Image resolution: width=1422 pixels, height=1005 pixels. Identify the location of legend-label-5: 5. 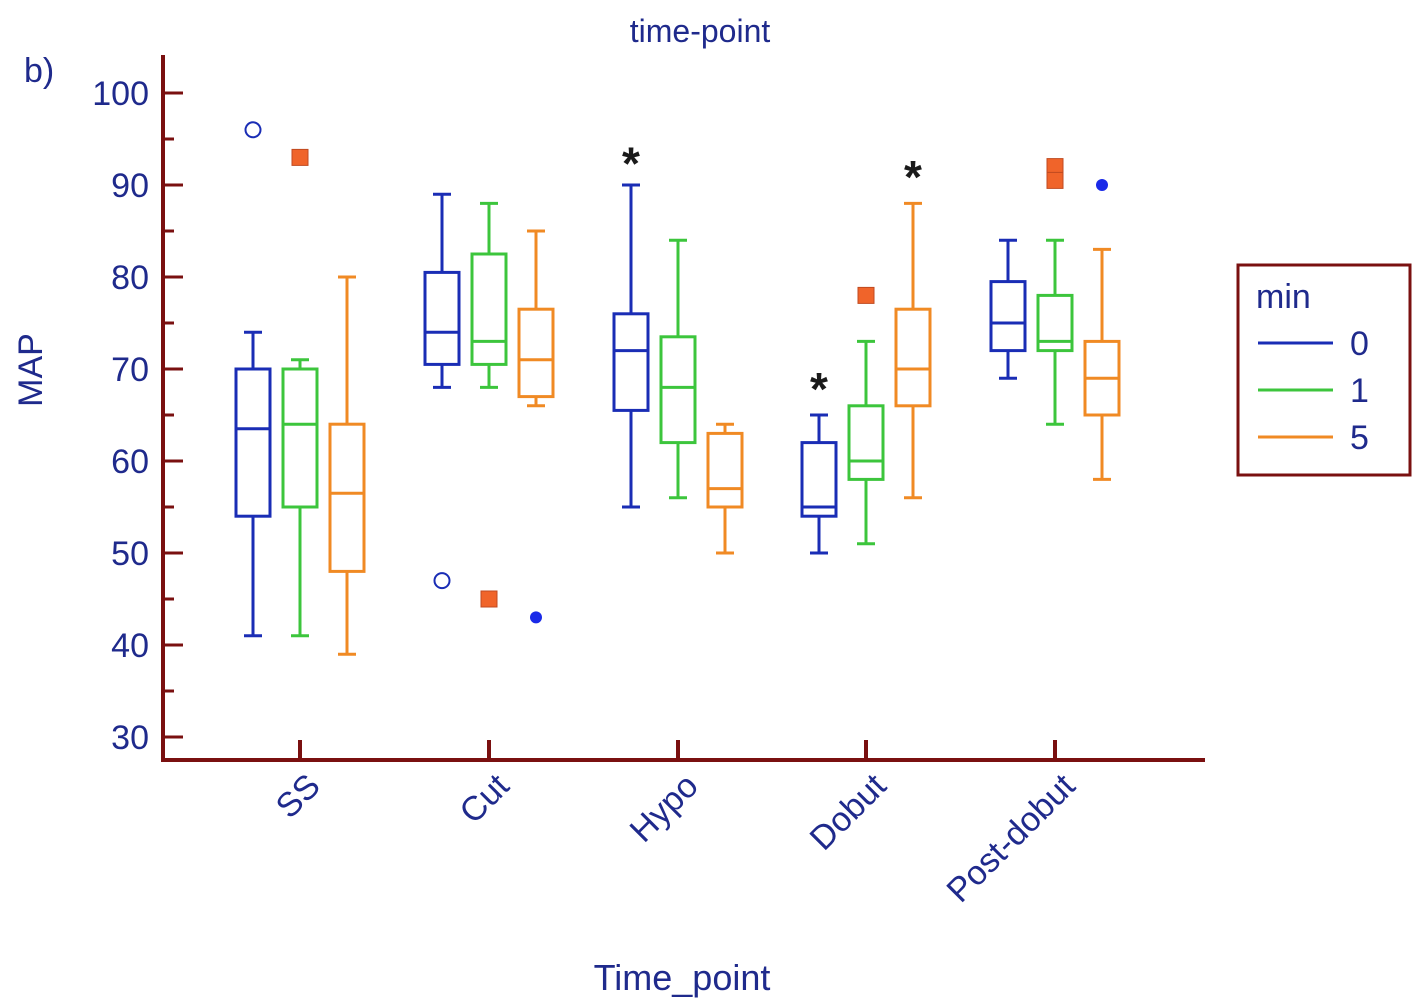
(1359, 438).